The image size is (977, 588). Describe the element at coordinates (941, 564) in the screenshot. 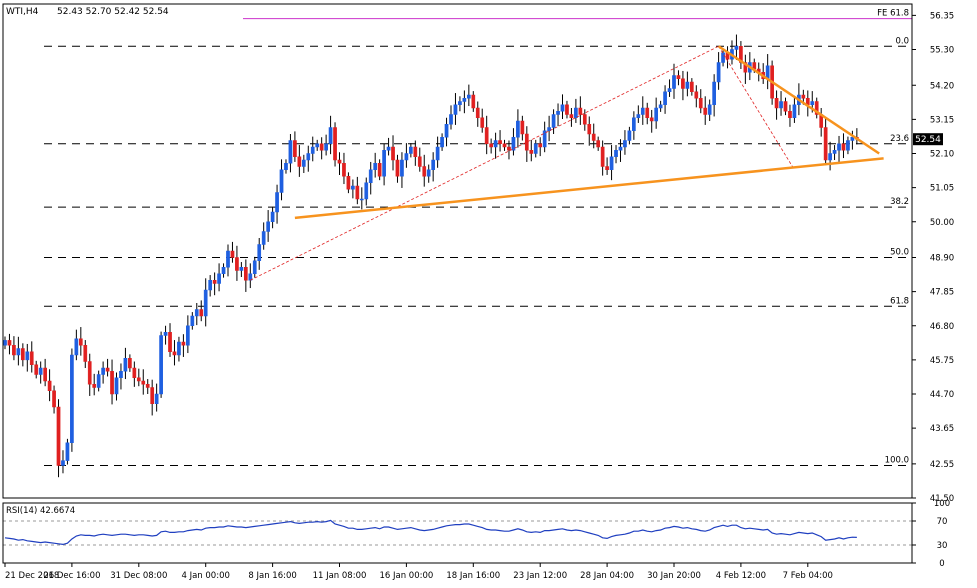

I see `rsi-tick-label: 0` at that location.